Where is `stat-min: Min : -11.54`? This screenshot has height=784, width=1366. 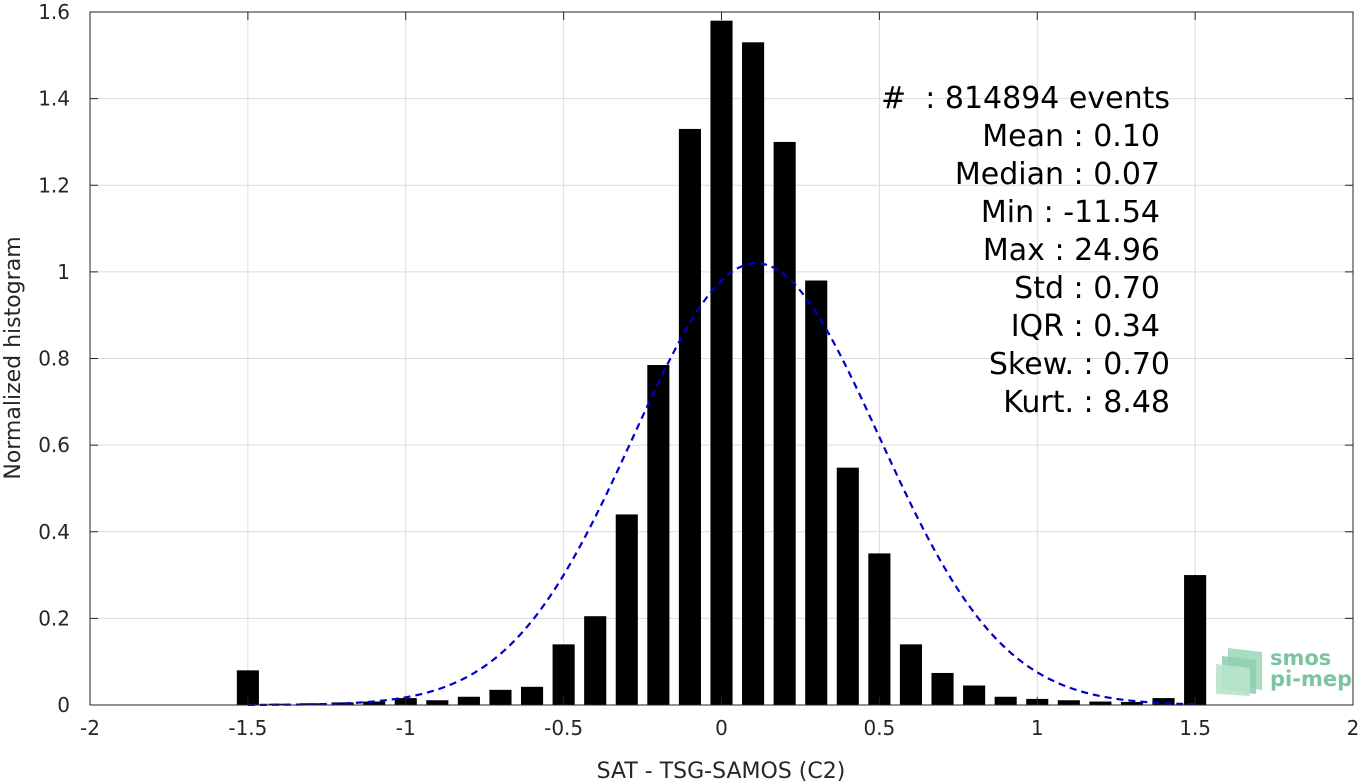
stat-min: Min : -11.54 is located at coordinates (1070, 212).